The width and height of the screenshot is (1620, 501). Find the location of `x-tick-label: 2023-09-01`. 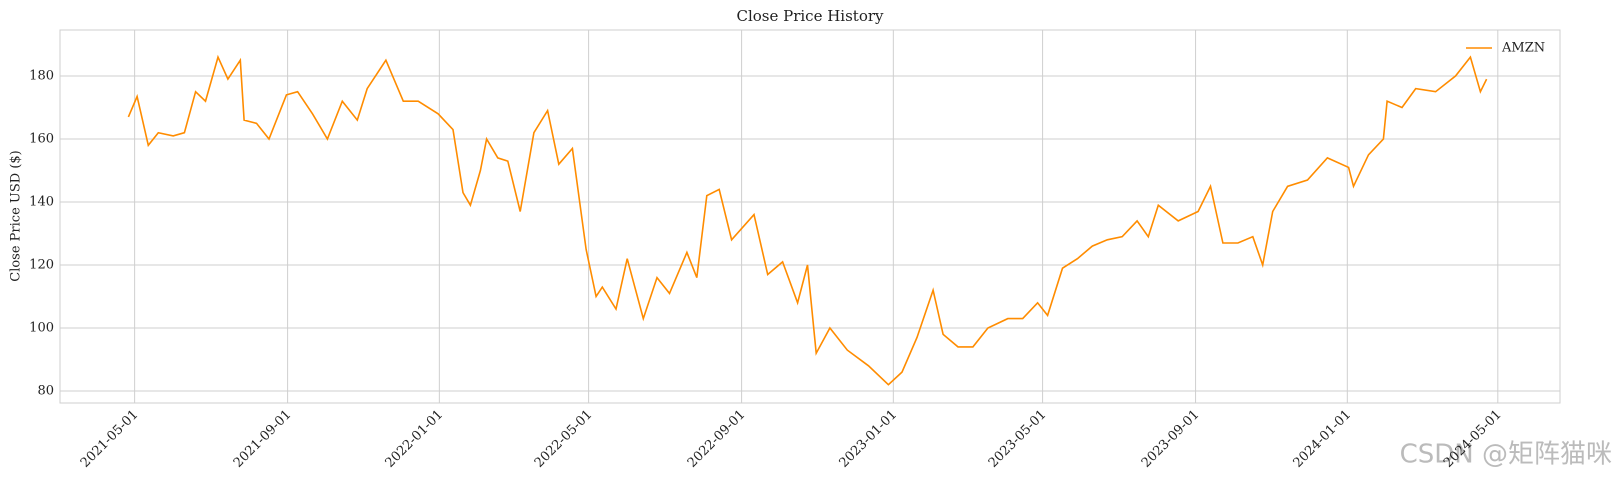

x-tick-label: 2023-09-01 is located at coordinates (1171, 439).